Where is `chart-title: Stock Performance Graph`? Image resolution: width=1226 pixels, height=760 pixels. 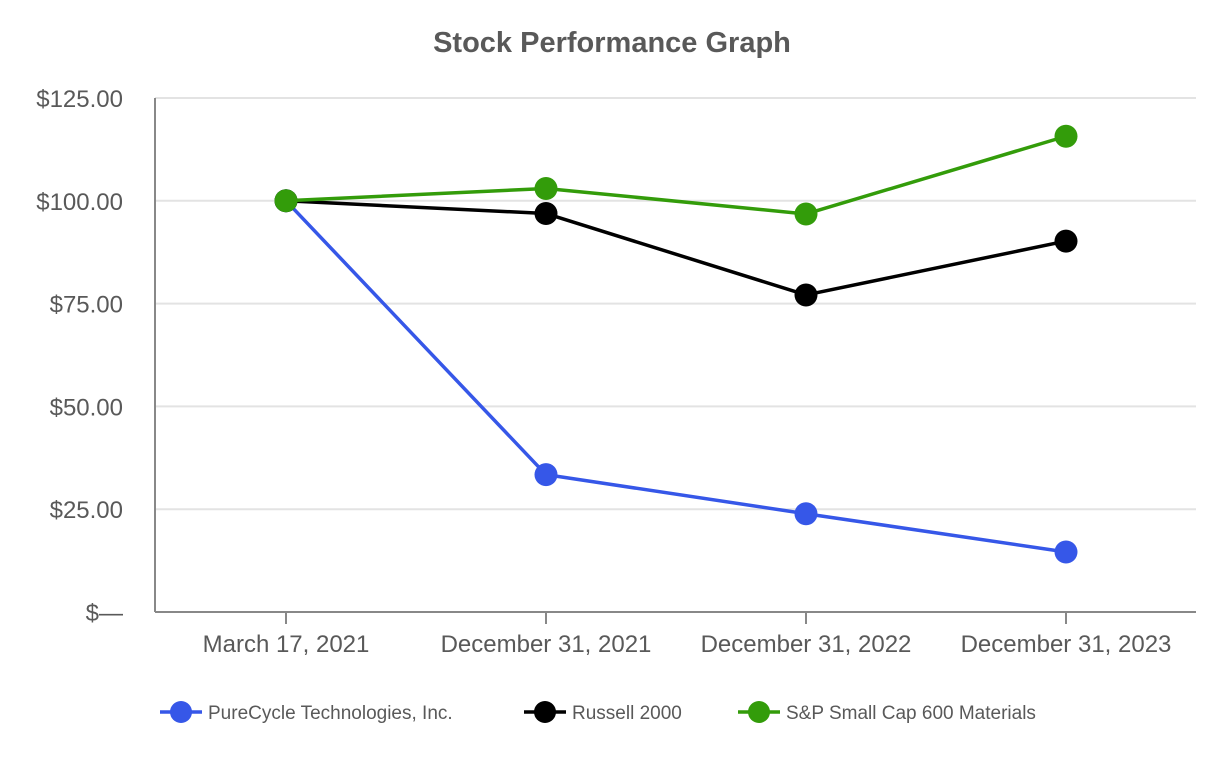 chart-title: Stock Performance Graph is located at coordinates (612, 43).